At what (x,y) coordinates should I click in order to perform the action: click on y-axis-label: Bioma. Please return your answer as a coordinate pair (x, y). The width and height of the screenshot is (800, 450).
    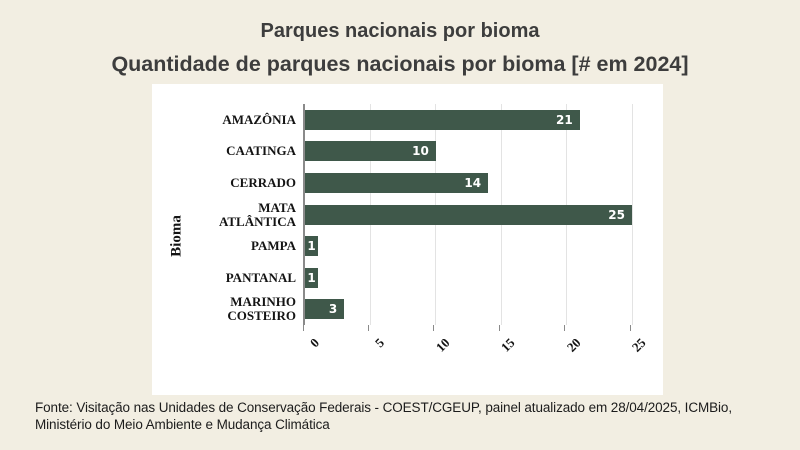
    Looking at the image, I should click on (176, 236).